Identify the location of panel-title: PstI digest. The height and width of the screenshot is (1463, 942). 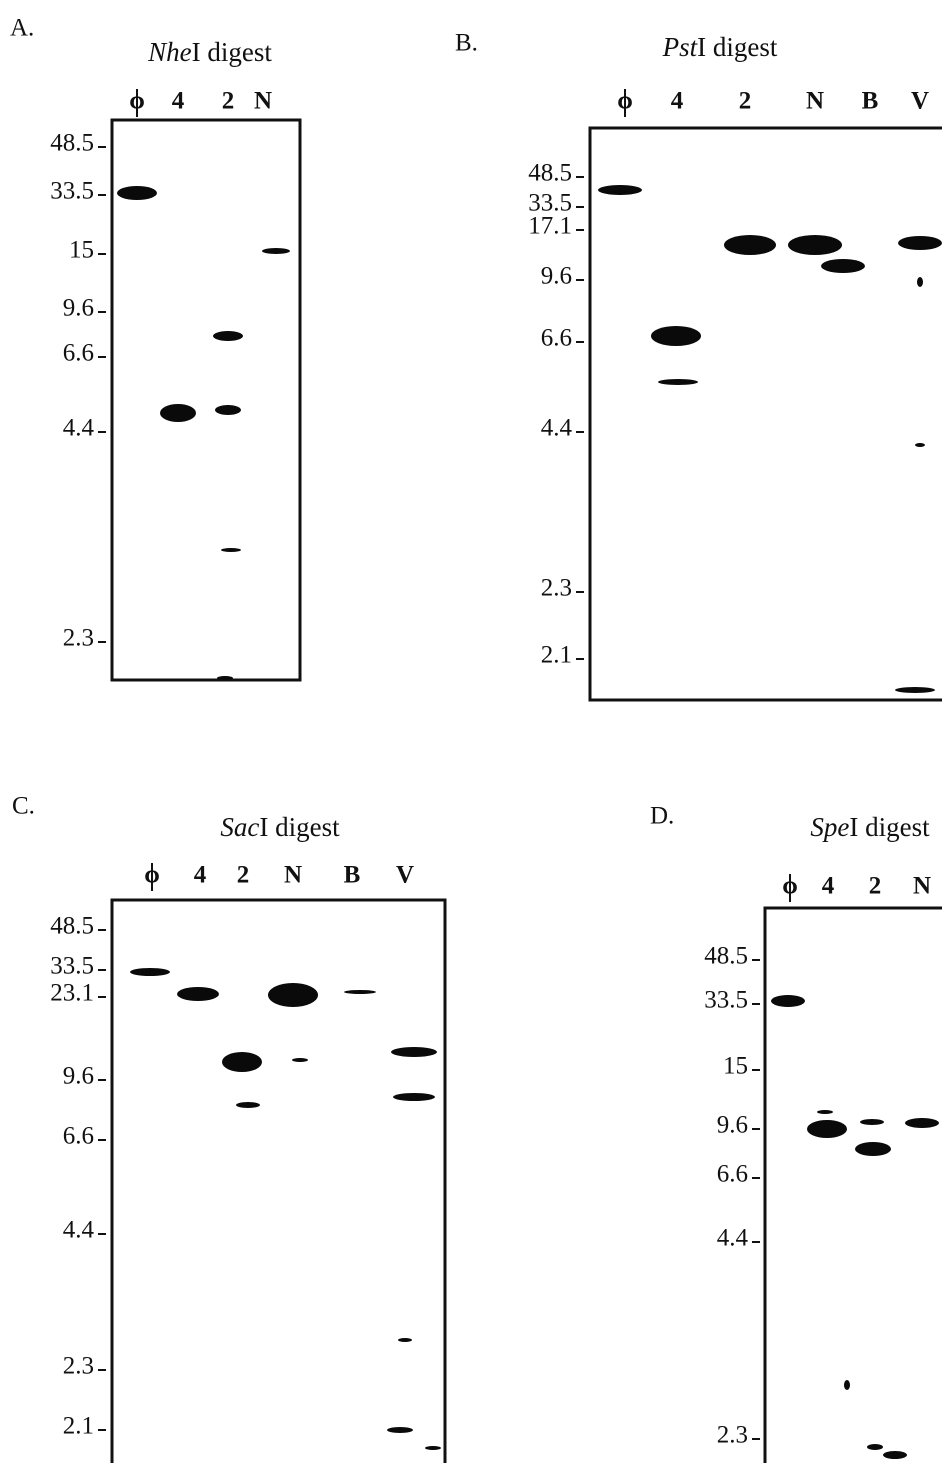
(720, 47).